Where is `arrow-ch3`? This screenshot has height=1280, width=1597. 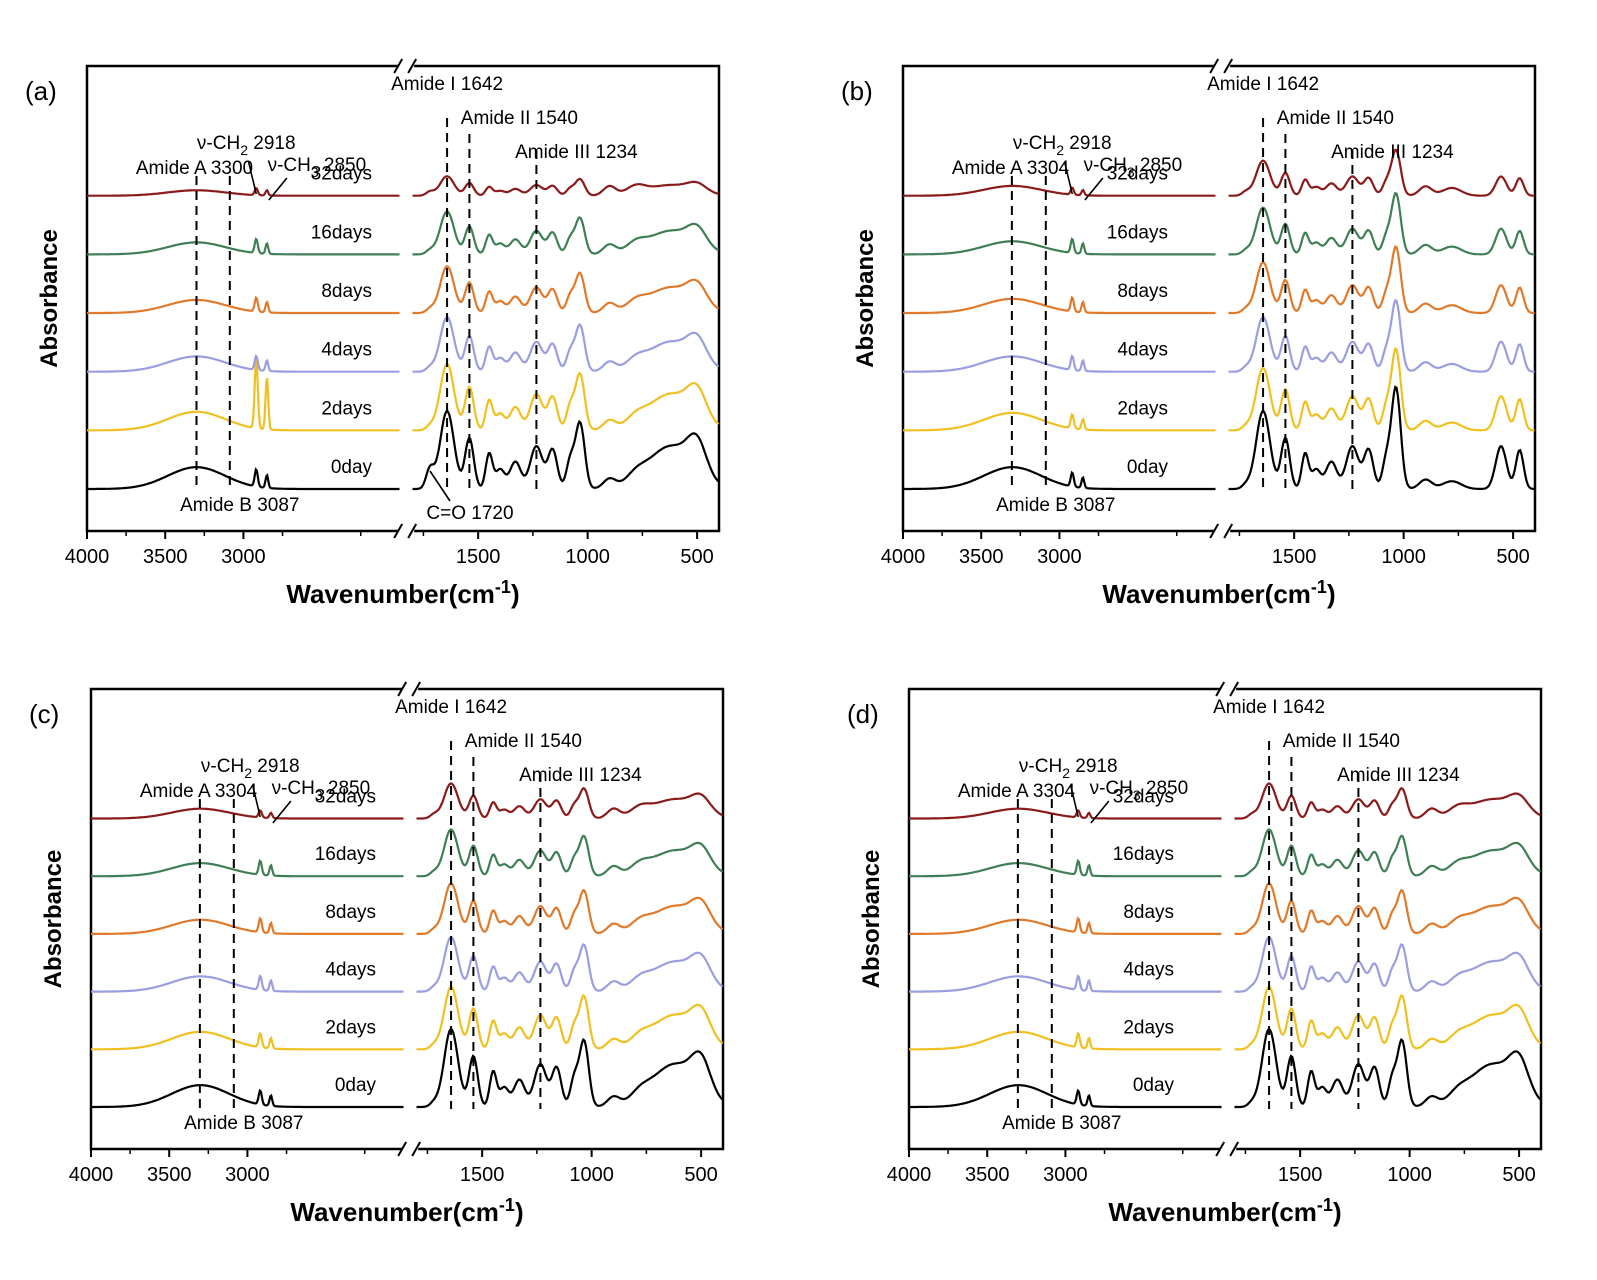 arrow-ch3 is located at coordinates (1094, 189).